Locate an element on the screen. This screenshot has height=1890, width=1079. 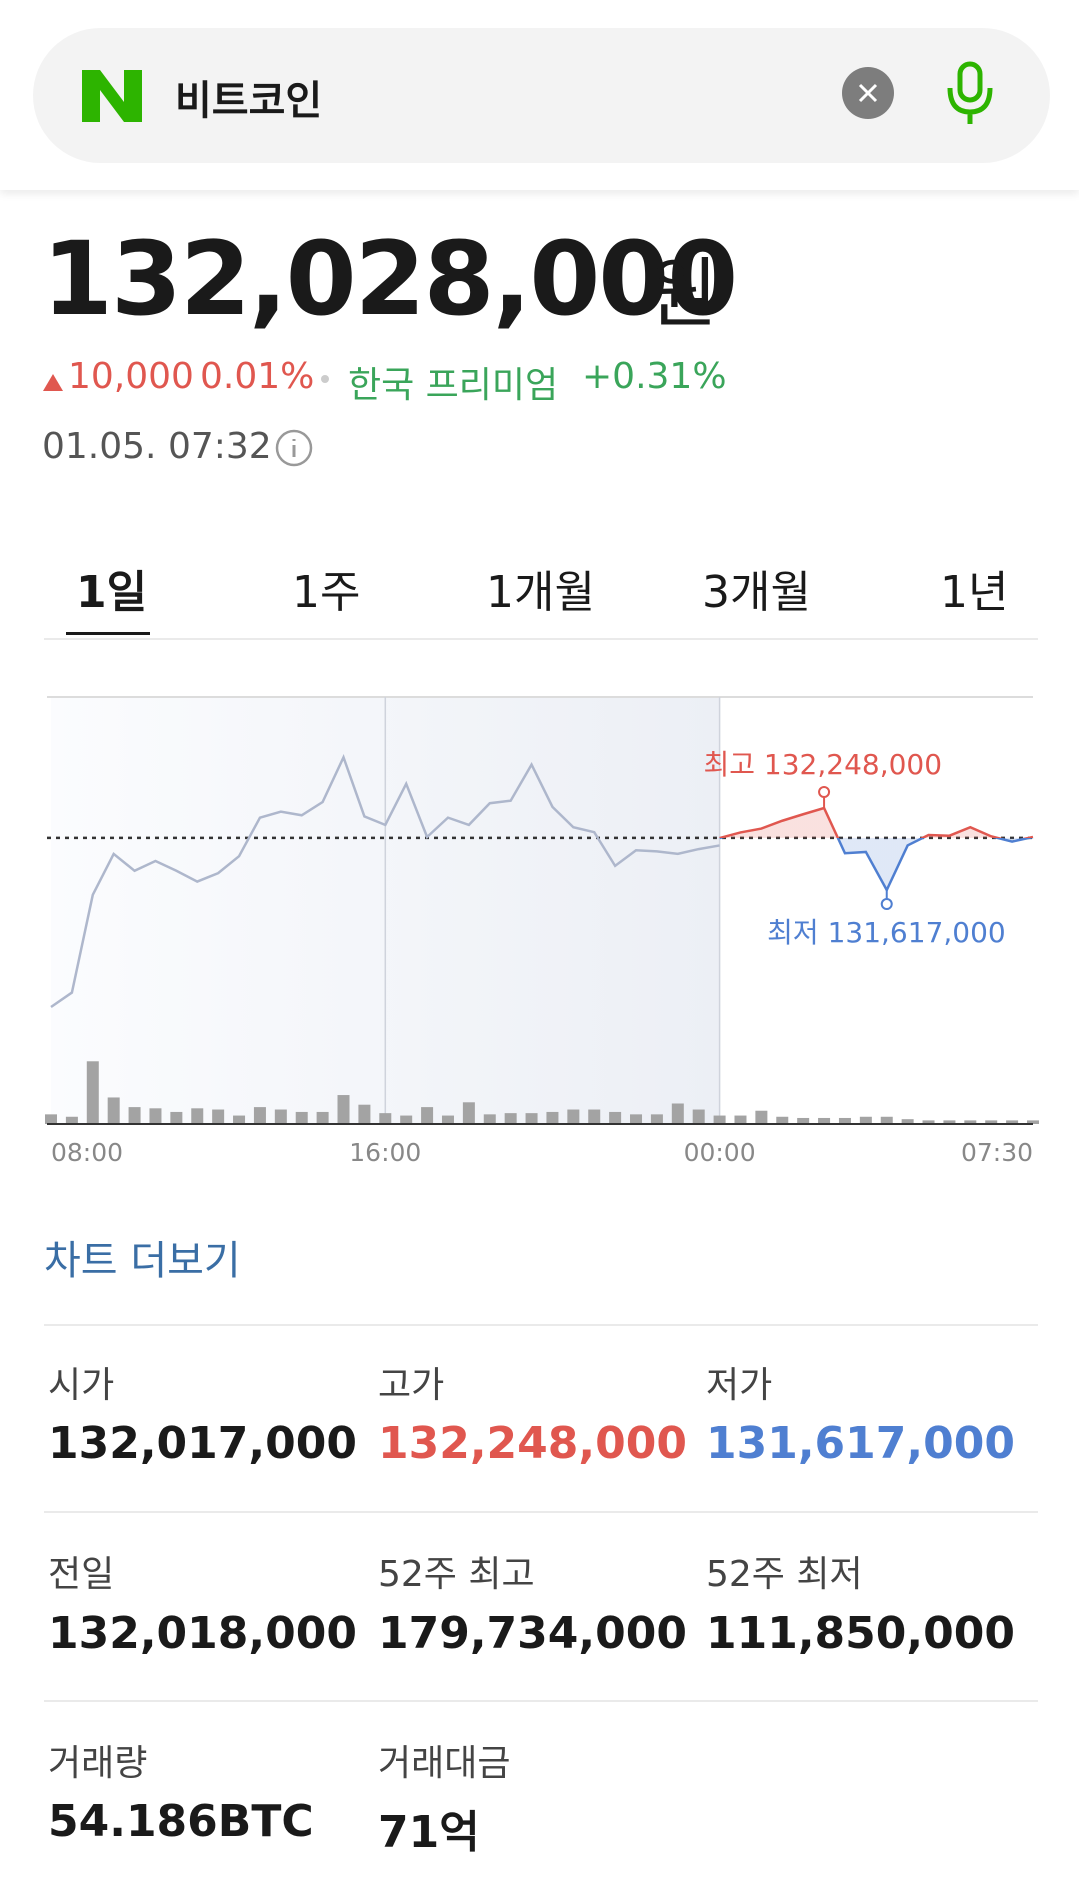
up-arrow is located at coordinates (53, 382).